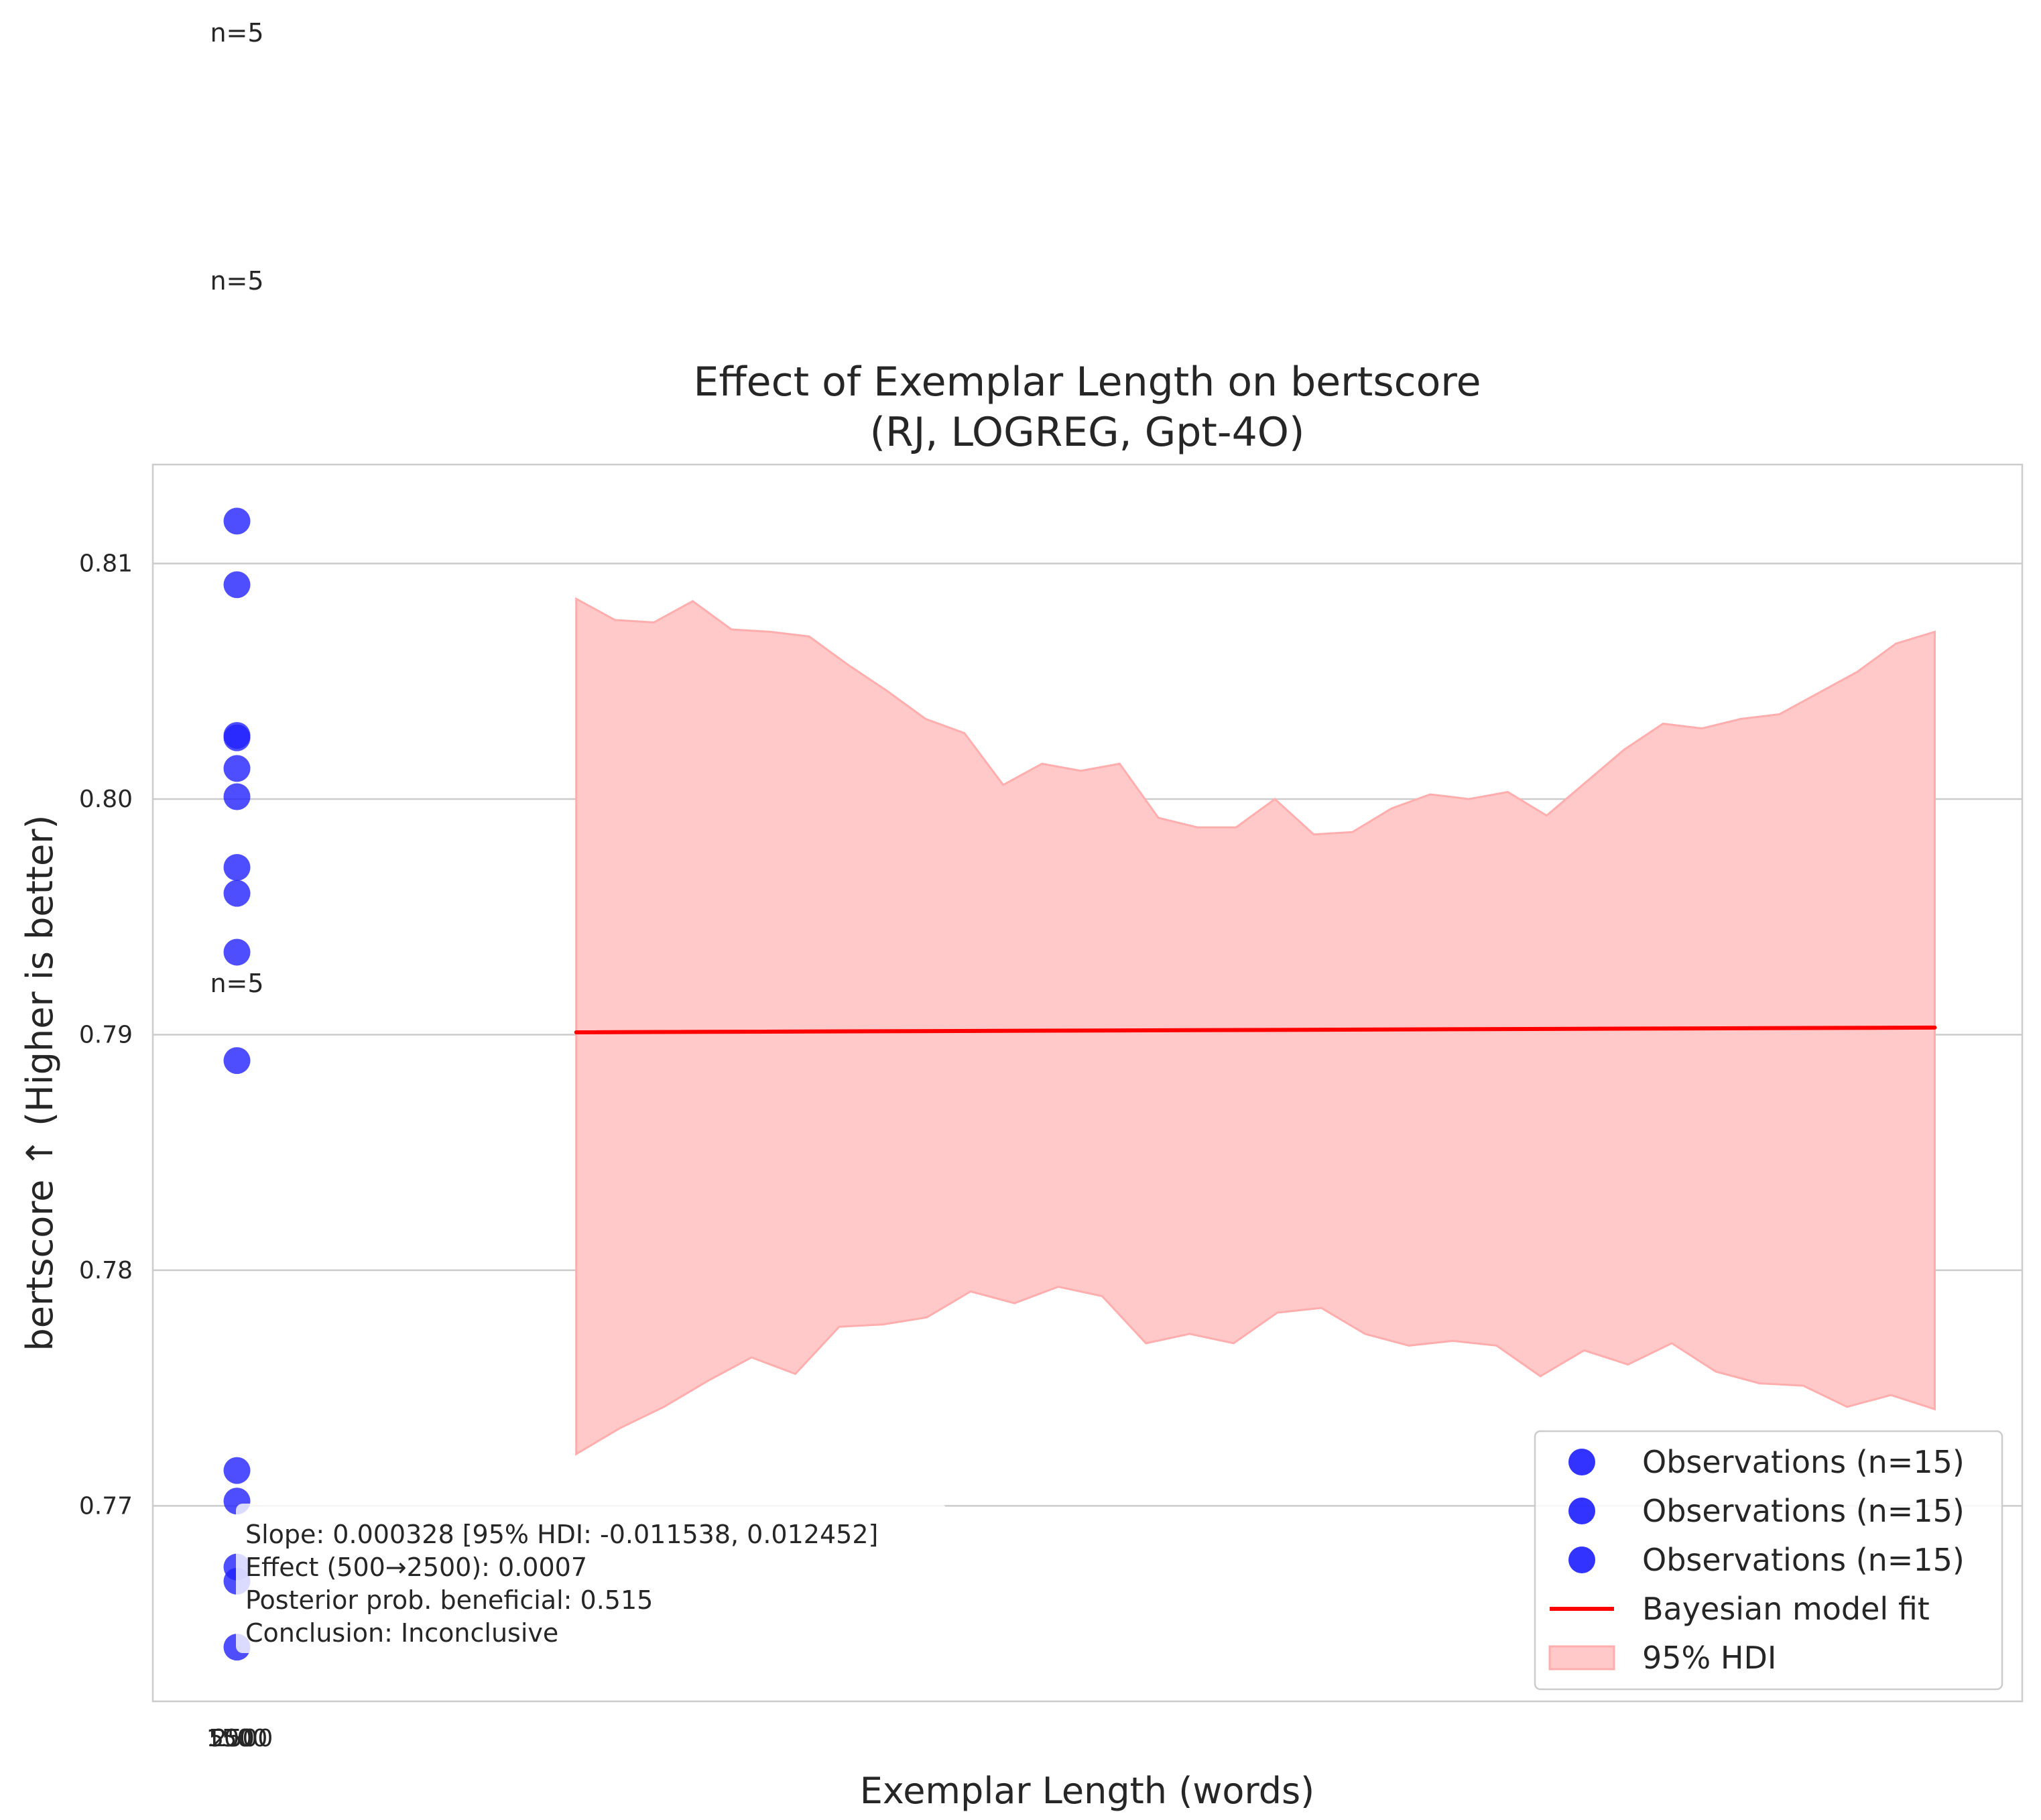 Image resolution: width=2041 pixels, height=1820 pixels. What do you see at coordinates (1786, 1609) in the screenshot?
I see `legend-label: Bayesian model fit` at bounding box center [1786, 1609].